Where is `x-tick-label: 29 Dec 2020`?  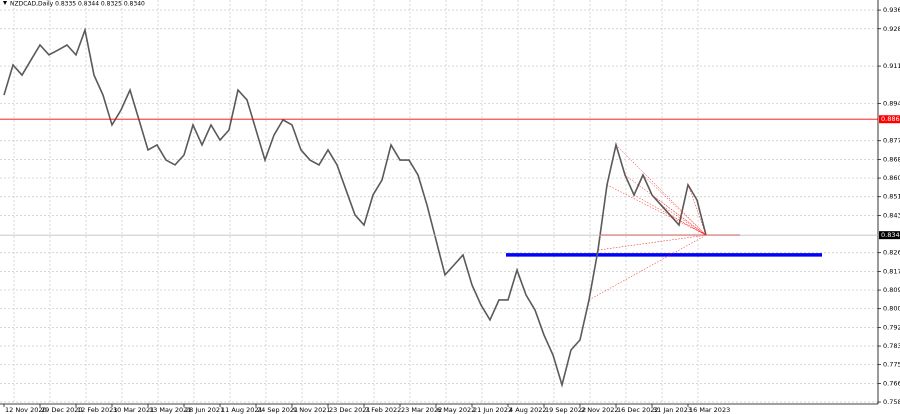
x-tick-label: 29 Dec 2020 is located at coordinates (62, 410).